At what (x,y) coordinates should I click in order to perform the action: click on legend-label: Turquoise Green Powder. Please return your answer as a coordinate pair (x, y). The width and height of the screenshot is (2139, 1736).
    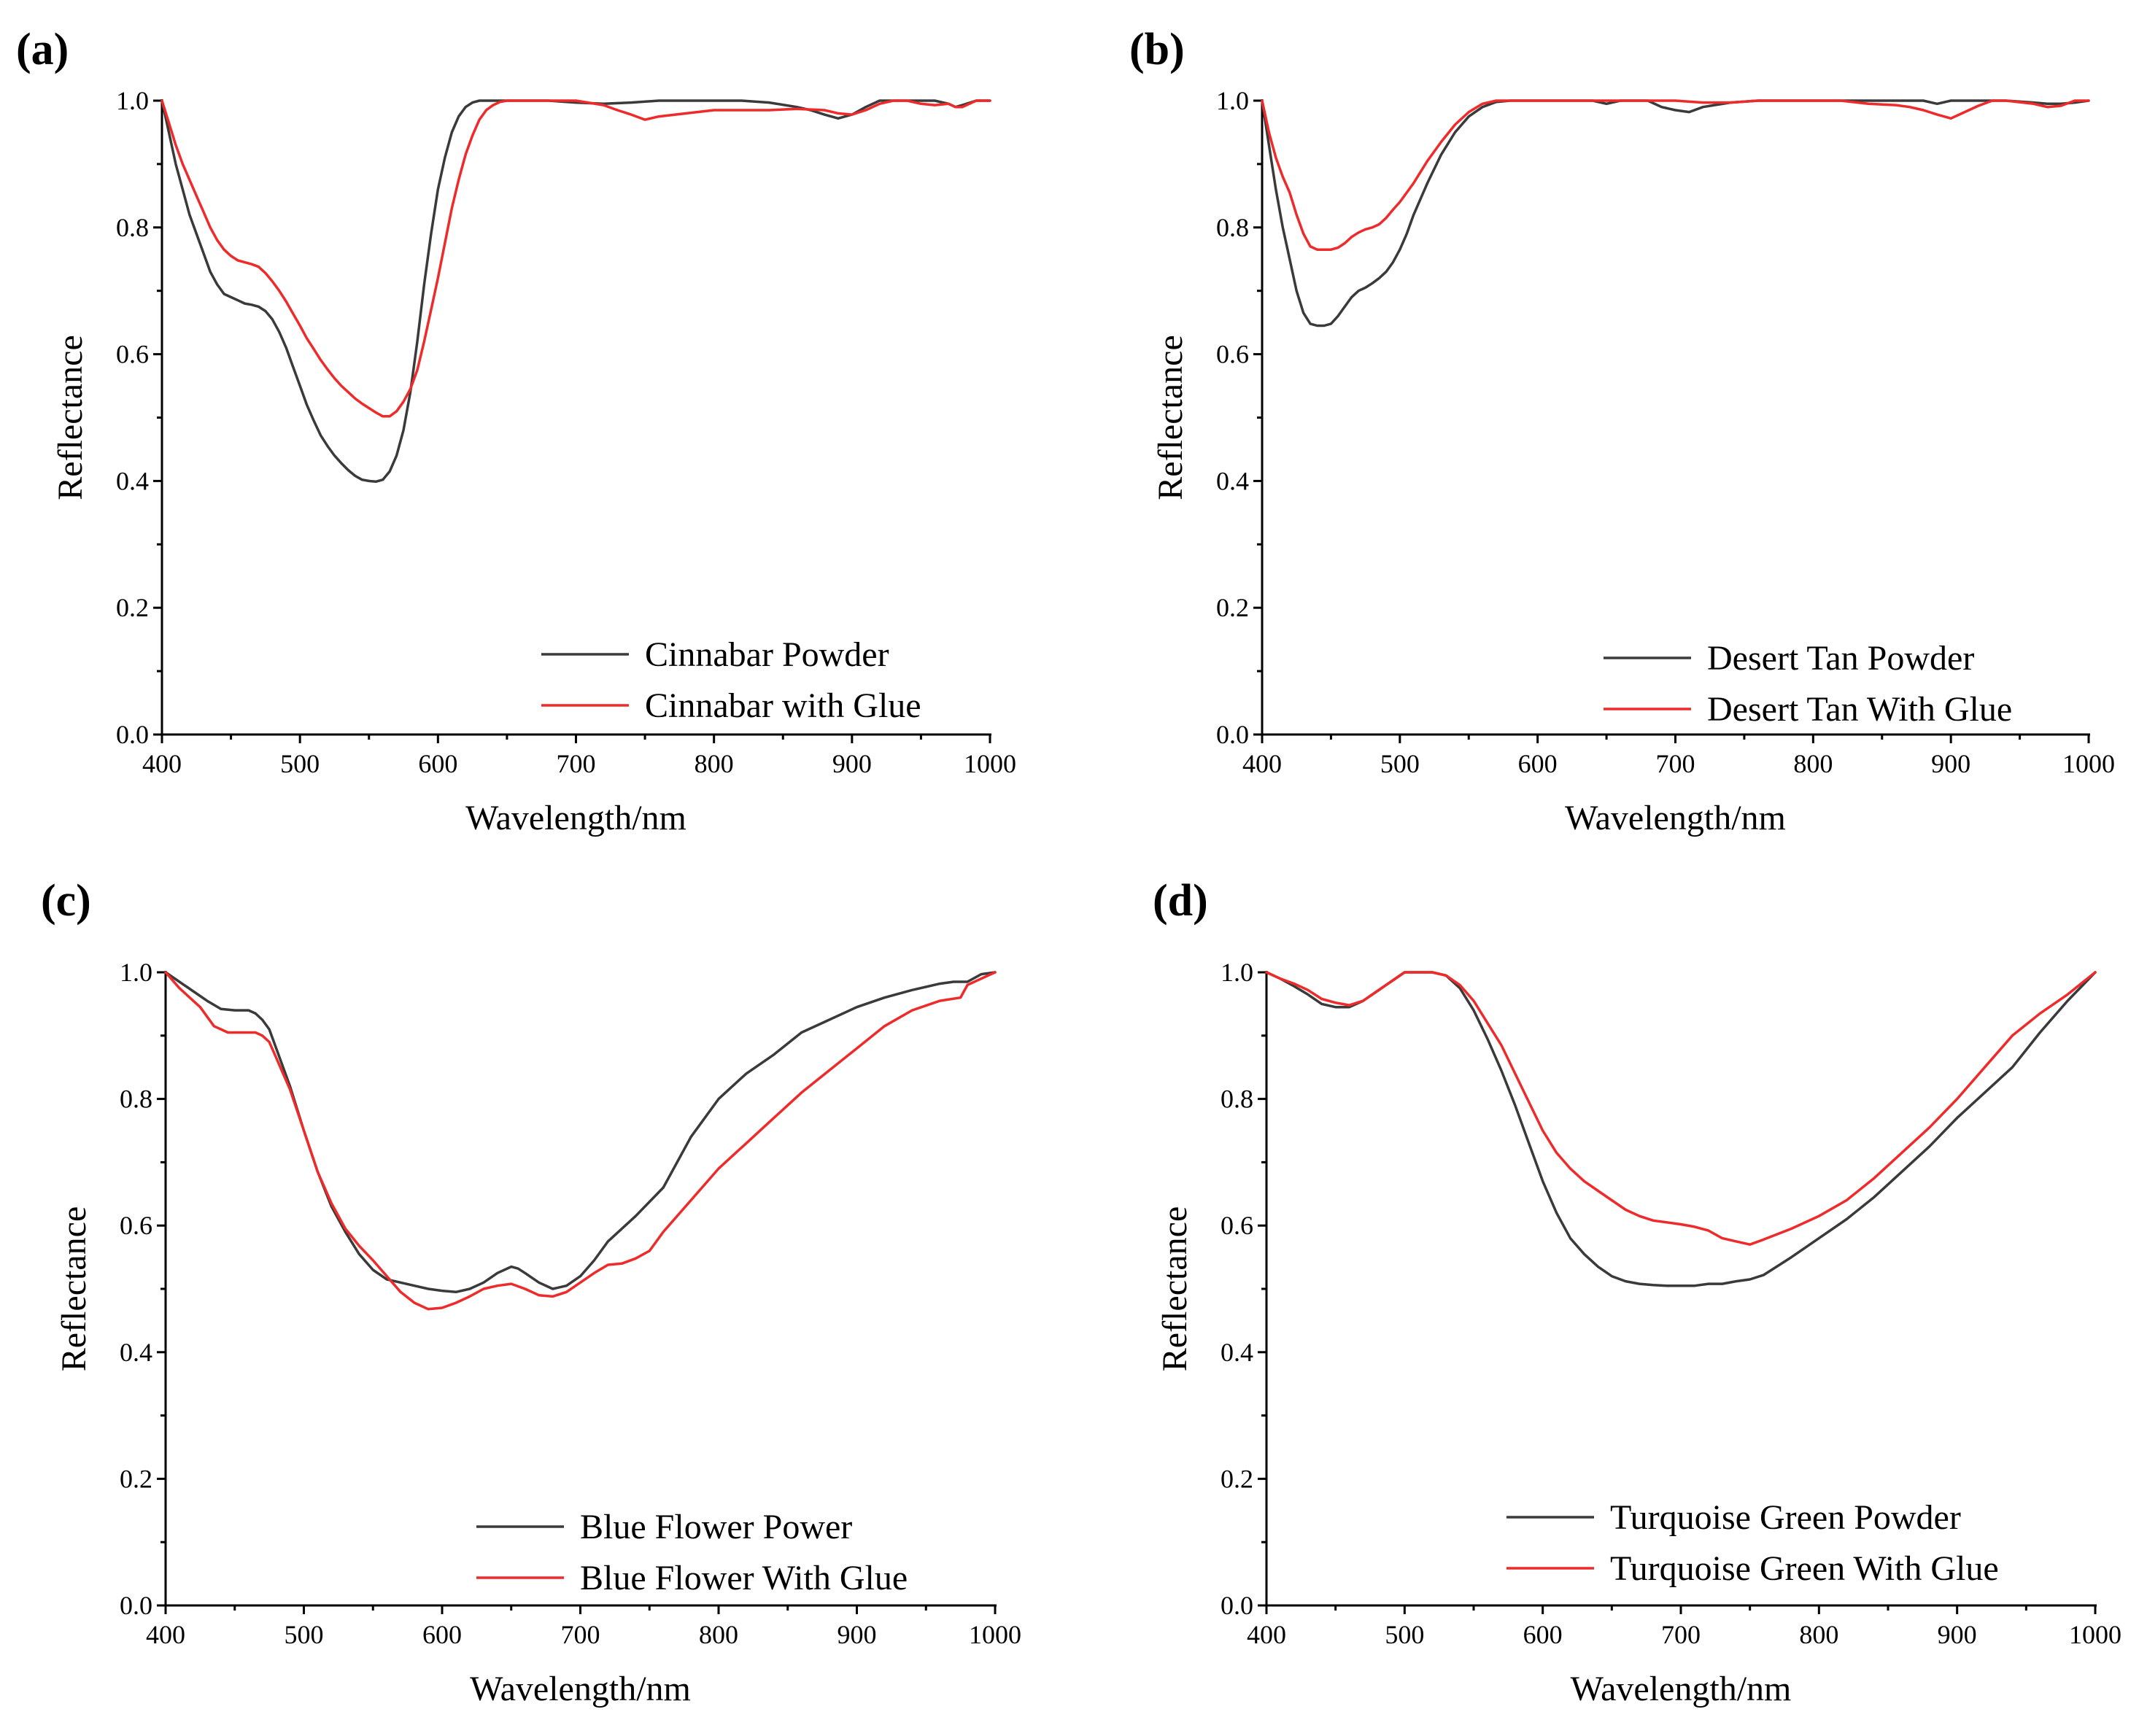
    Looking at the image, I should click on (1785, 1517).